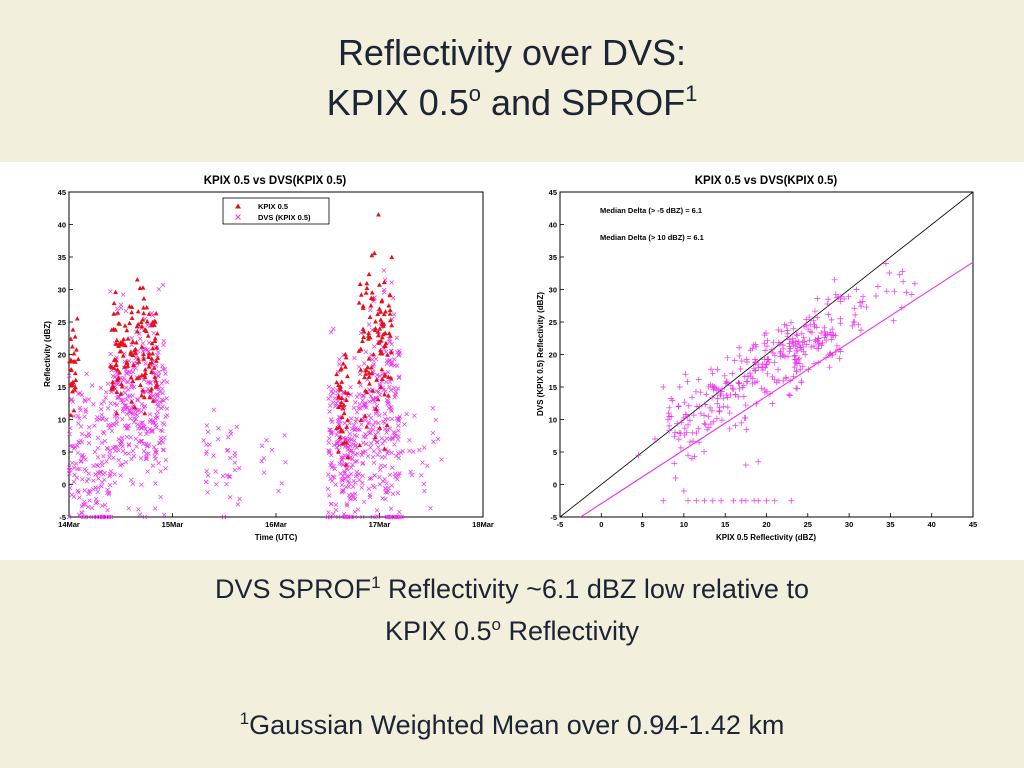 This screenshot has height=768, width=1024. I want to click on floor-point, so click(712, 500).